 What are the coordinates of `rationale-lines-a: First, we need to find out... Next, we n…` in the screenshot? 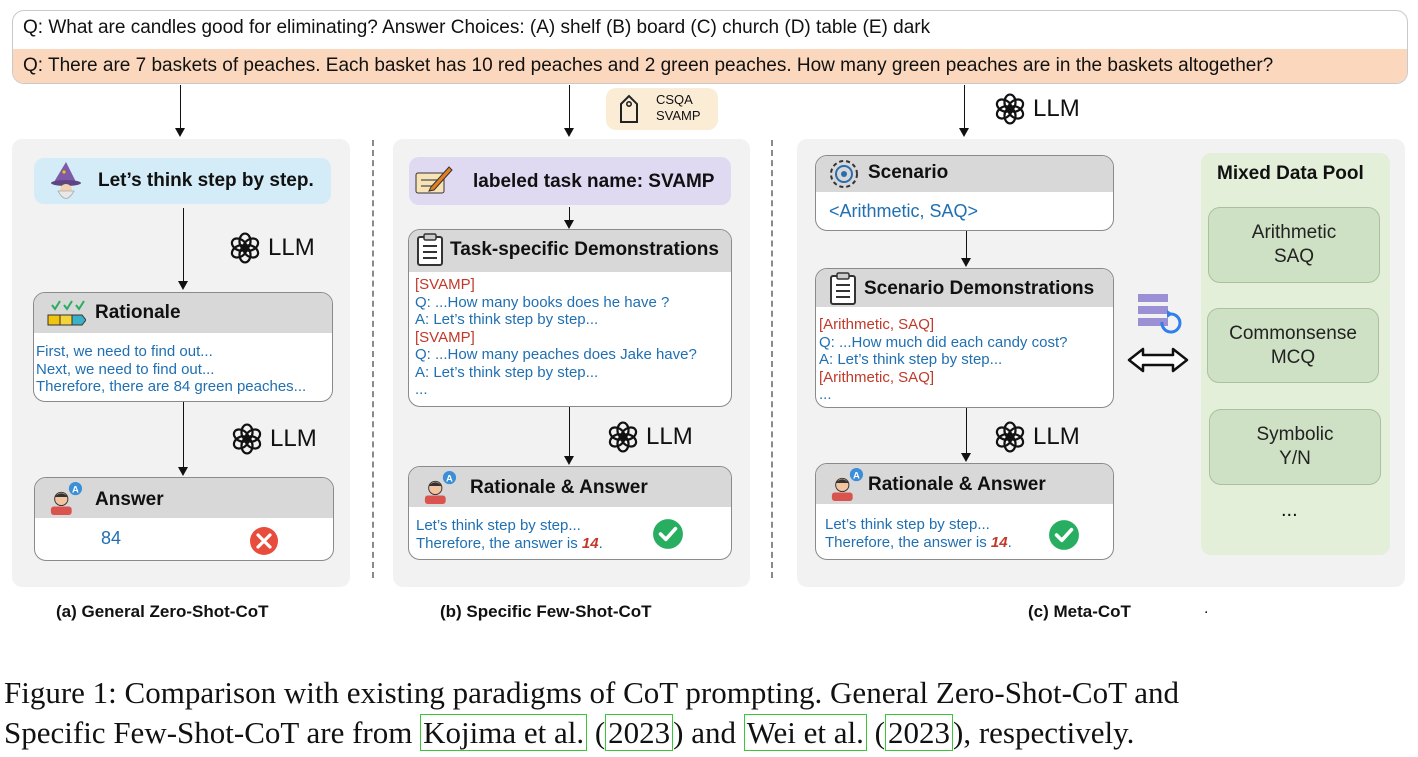 It's located at (171, 369).